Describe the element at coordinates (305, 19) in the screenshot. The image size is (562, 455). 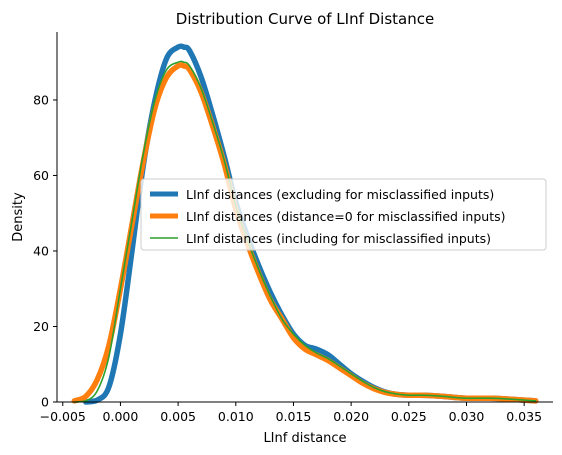
I see `chart-title: Distribution Curve of LInf Distance` at that location.